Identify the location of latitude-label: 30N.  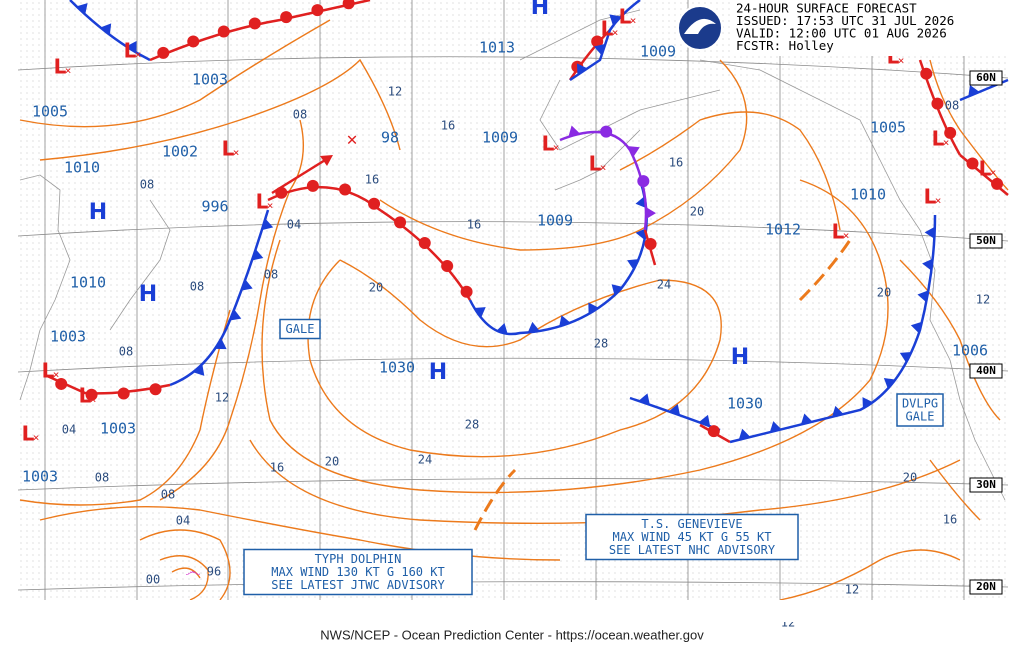
(986, 484).